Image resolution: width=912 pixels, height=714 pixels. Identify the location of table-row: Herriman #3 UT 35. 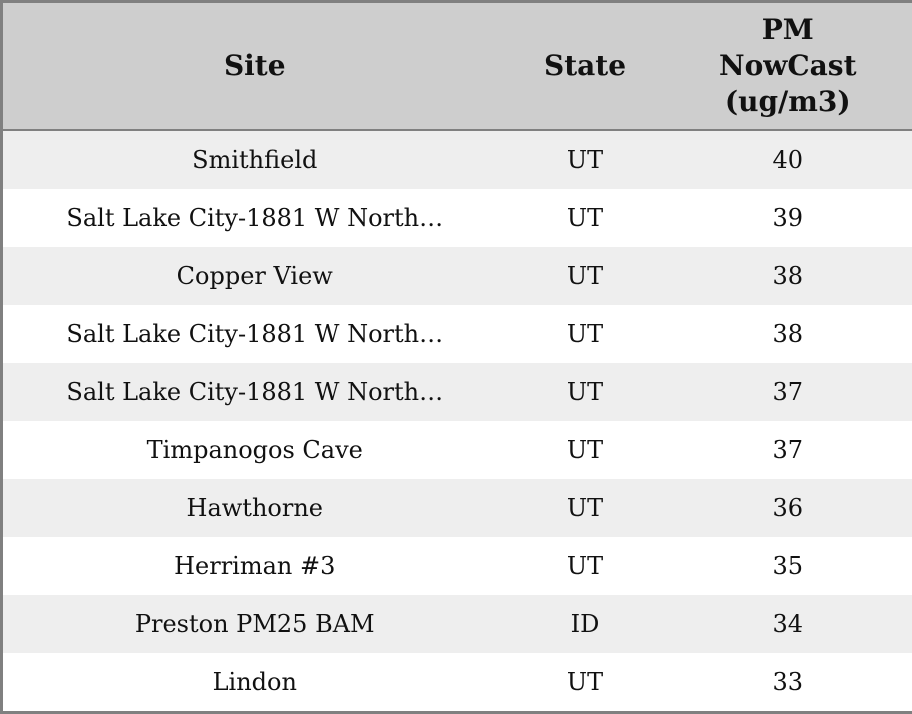
(457, 566).